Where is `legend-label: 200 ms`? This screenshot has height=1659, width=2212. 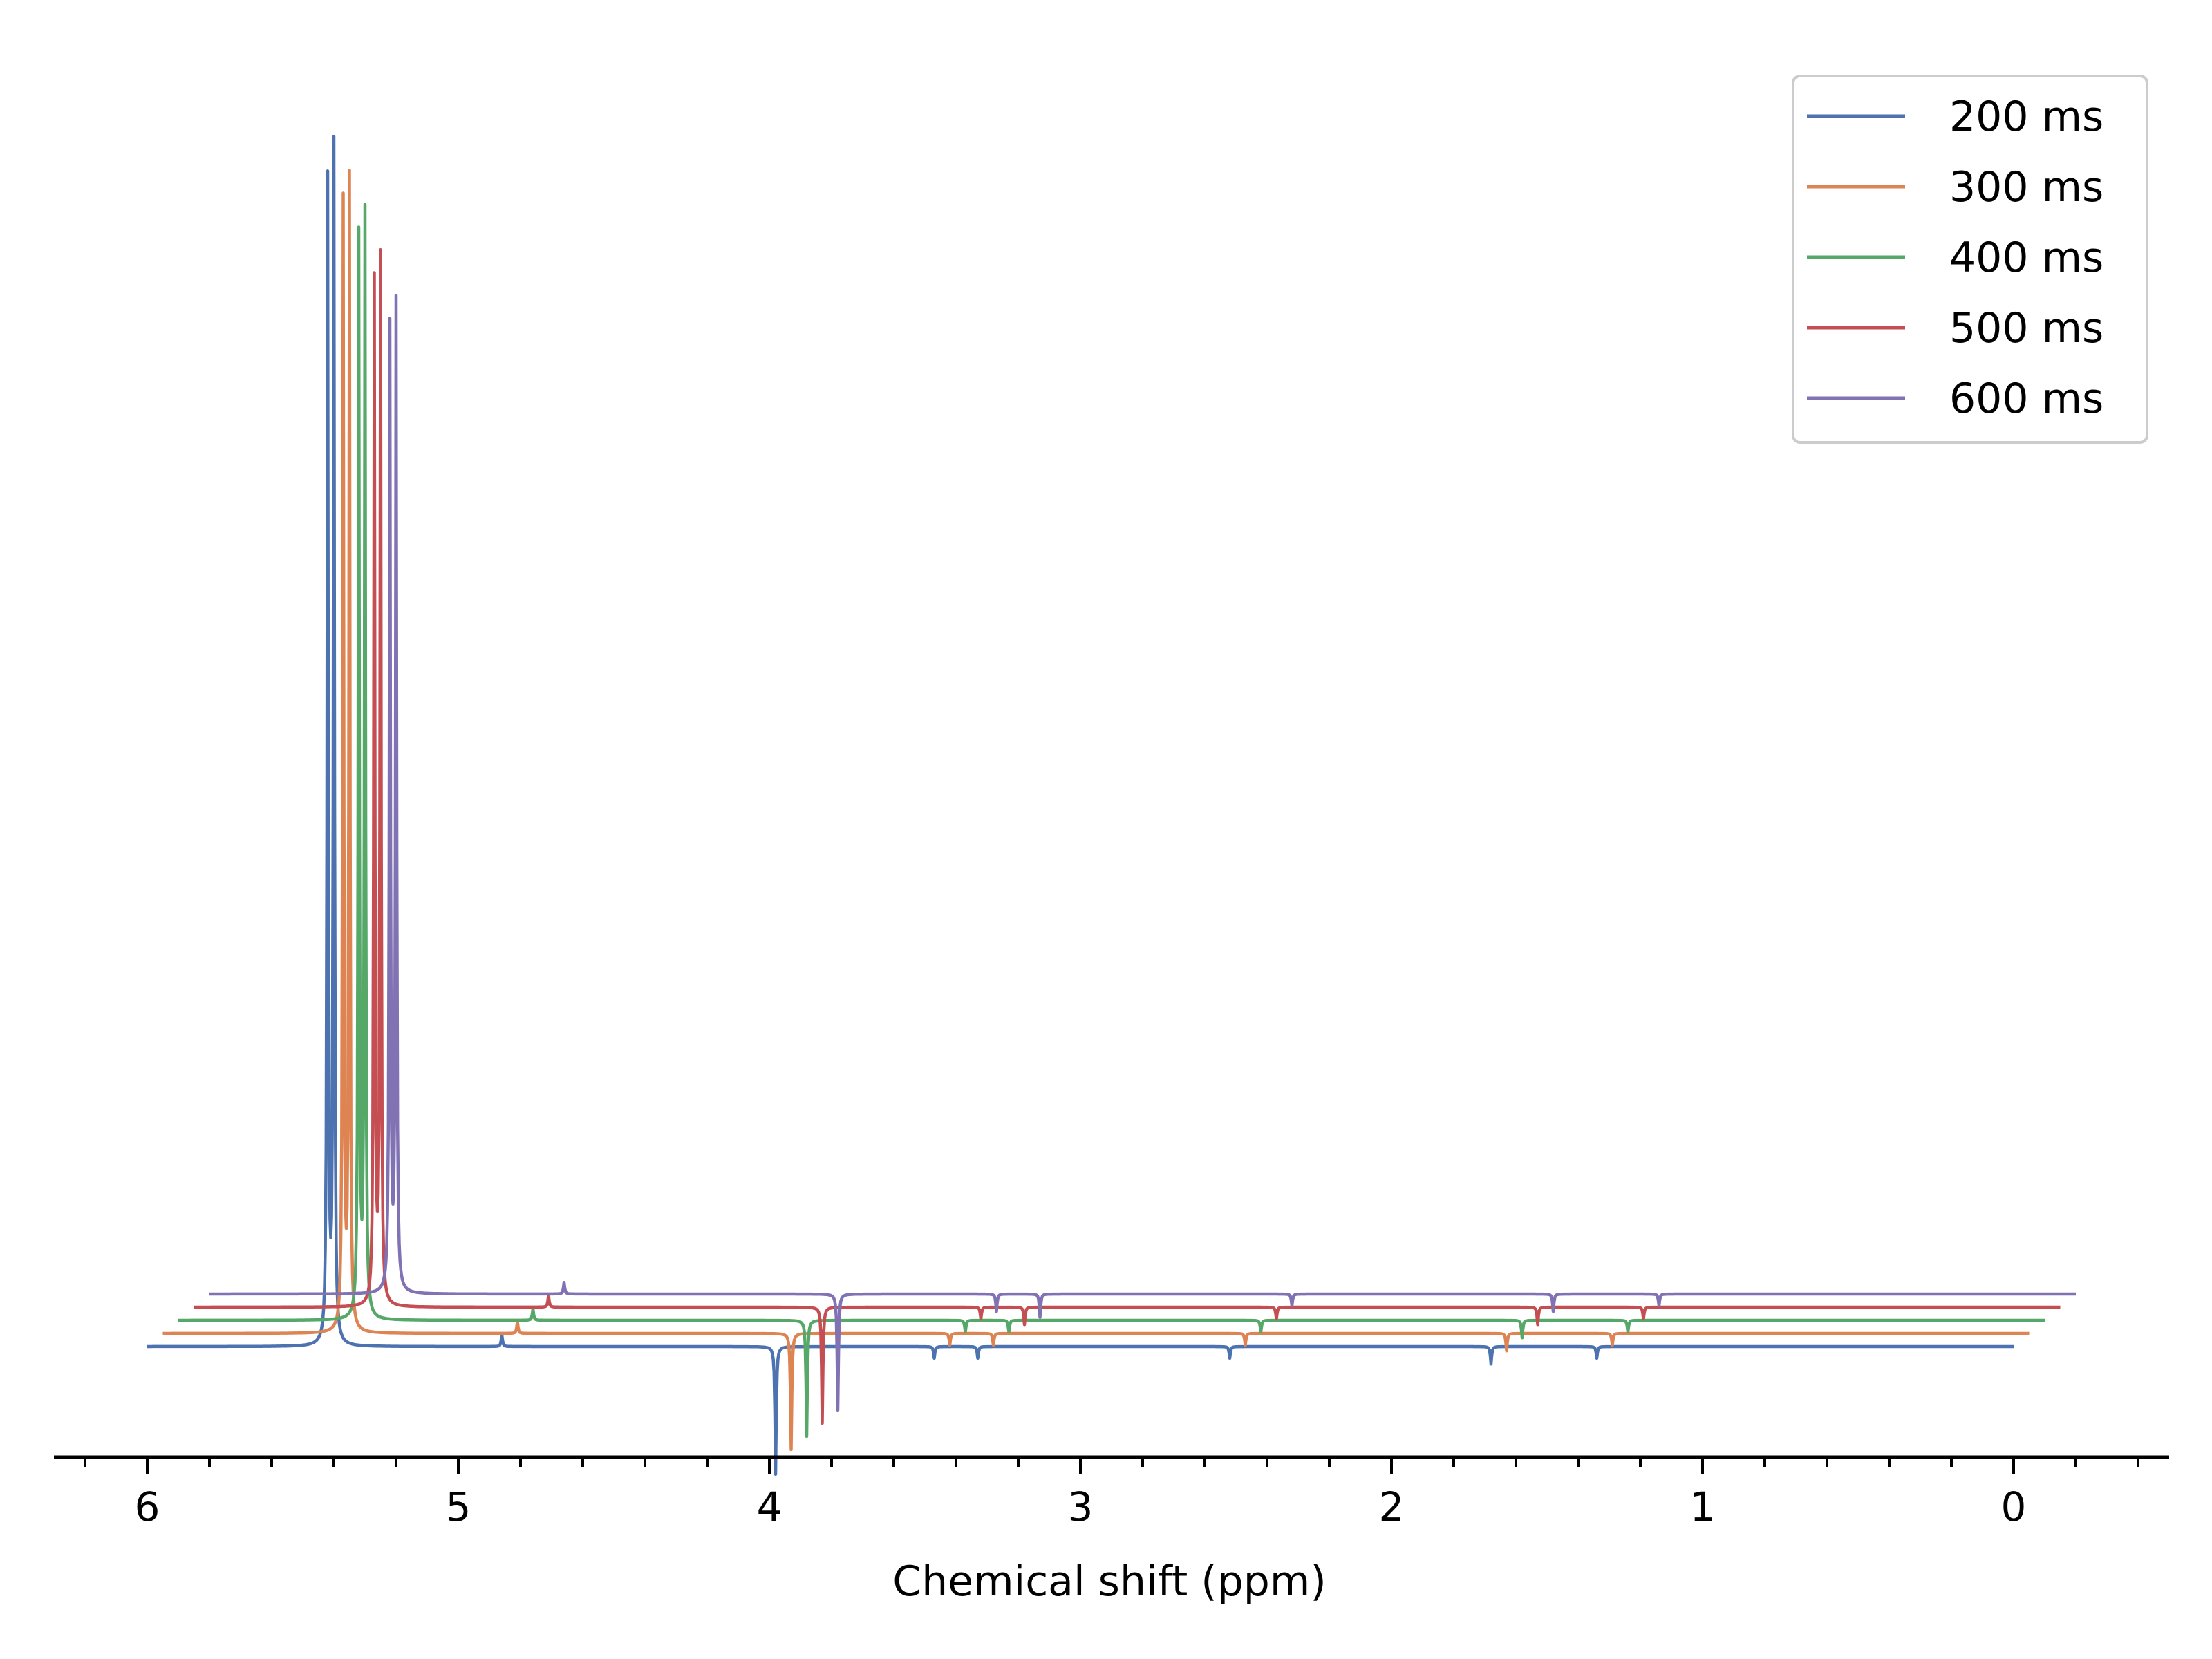 legend-label: 200 ms is located at coordinates (2026, 117).